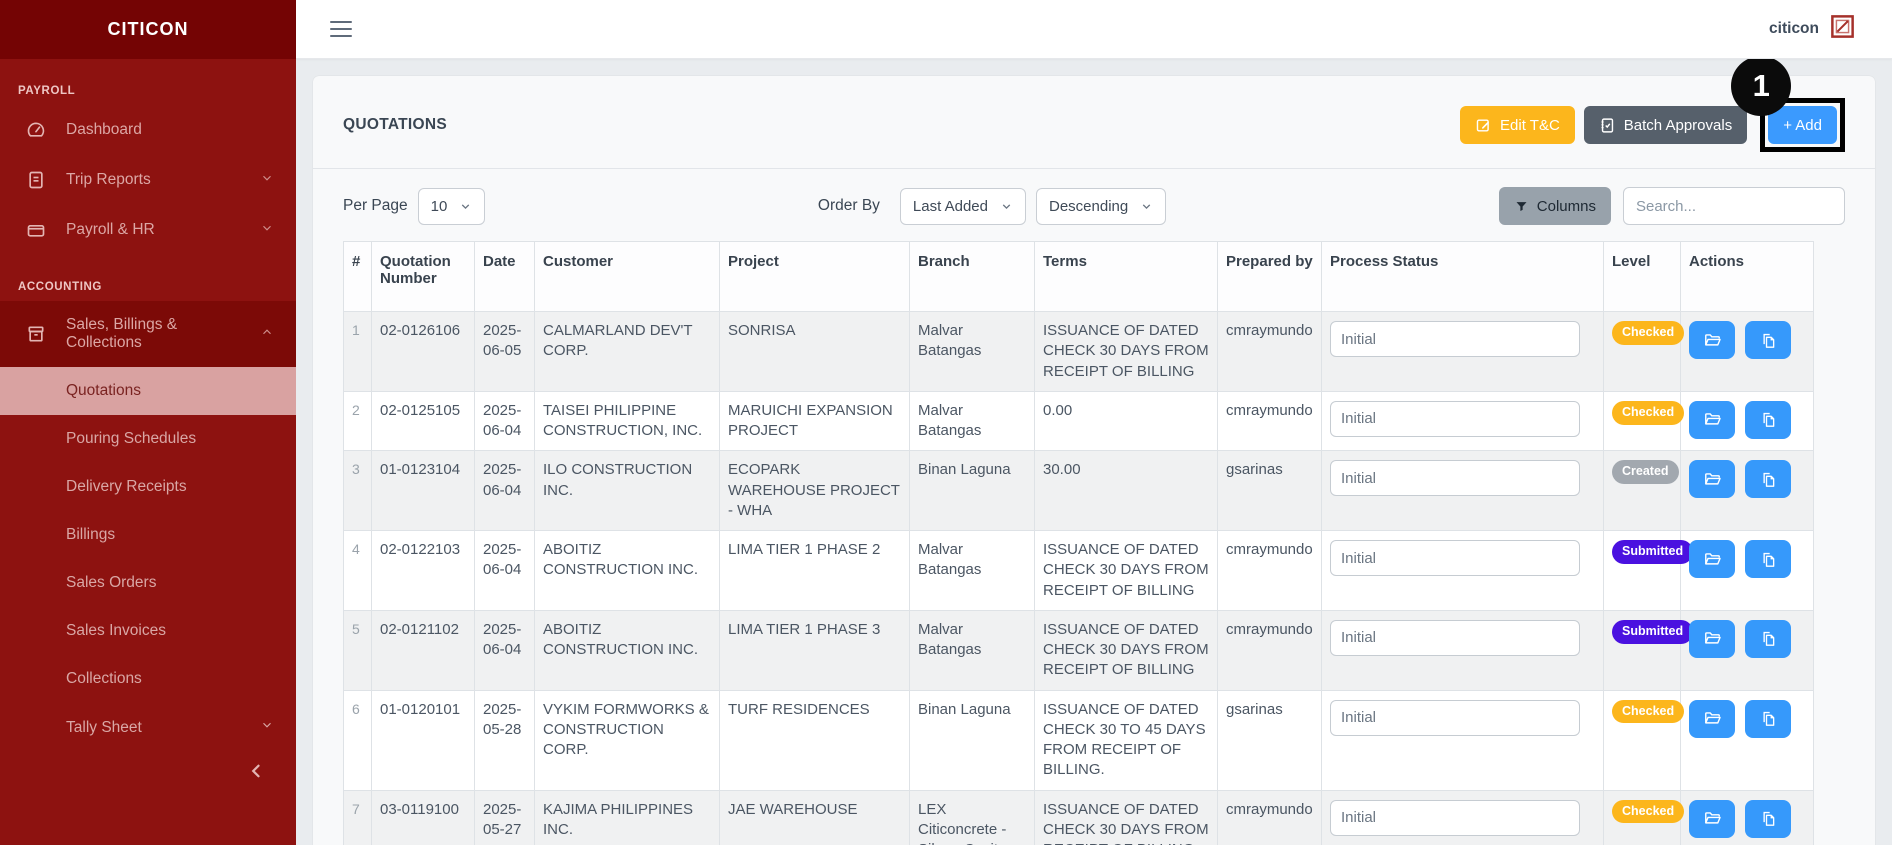 This screenshot has width=1892, height=845. Describe the element at coordinates (962, 206) in the screenshot. I see `order-by-select: Last Added` at that location.